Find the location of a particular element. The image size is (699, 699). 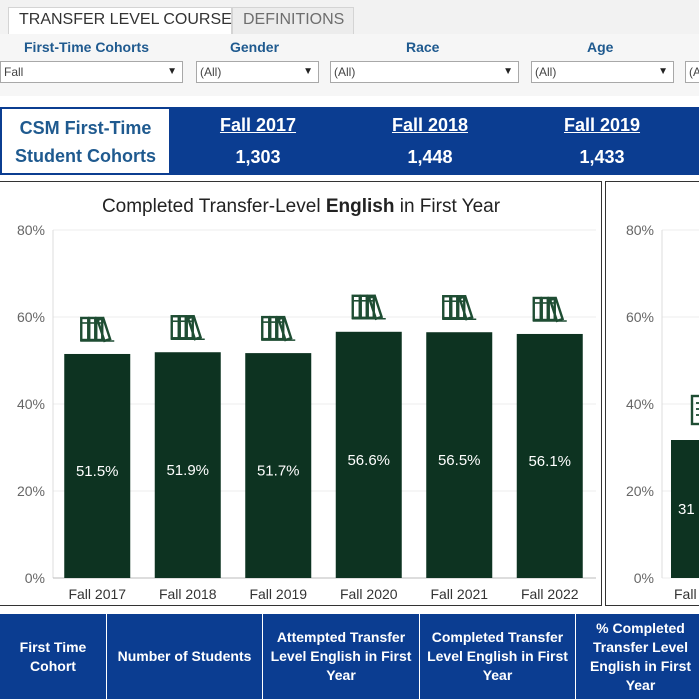

gender-dropdown: (All) ▼ is located at coordinates (257, 72).